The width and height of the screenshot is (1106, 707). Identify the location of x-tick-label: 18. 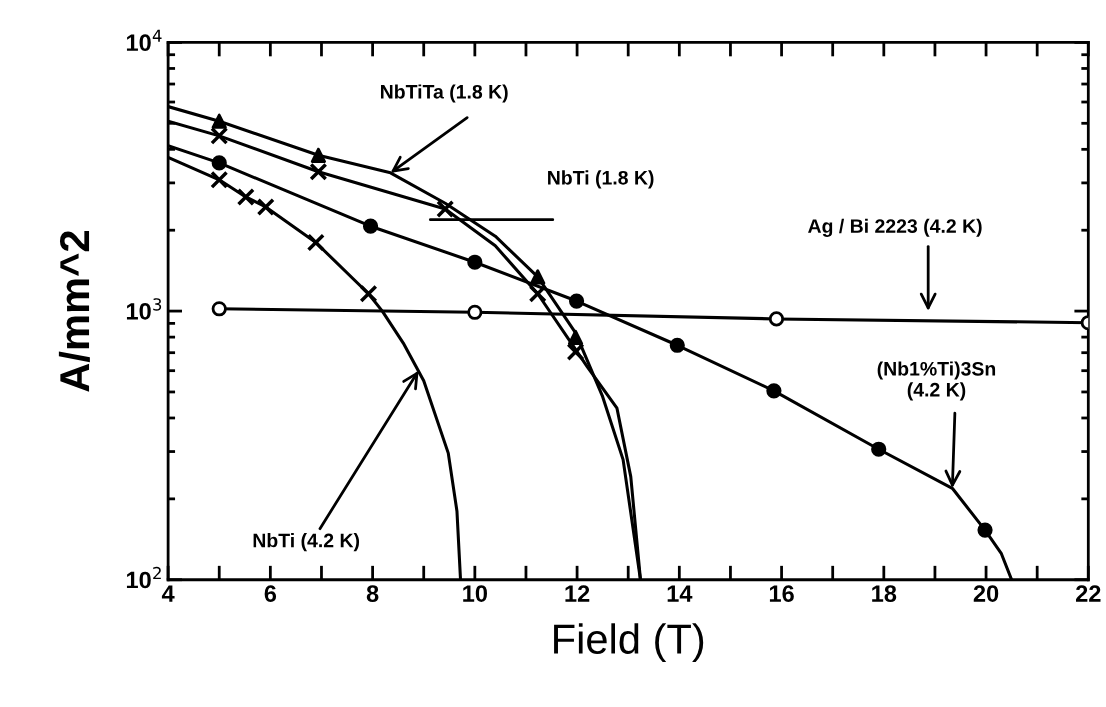
(884, 593).